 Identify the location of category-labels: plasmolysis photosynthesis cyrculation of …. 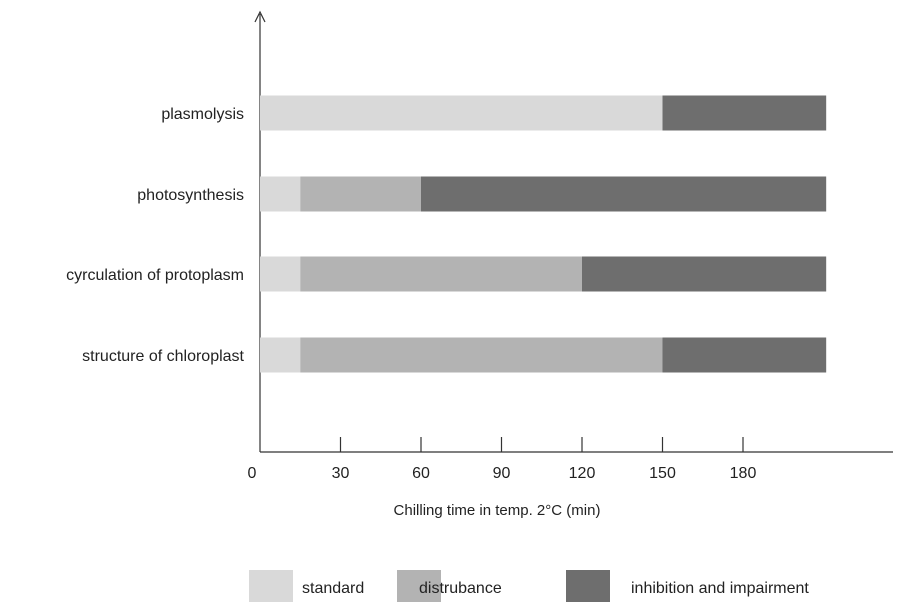
(155, 235).